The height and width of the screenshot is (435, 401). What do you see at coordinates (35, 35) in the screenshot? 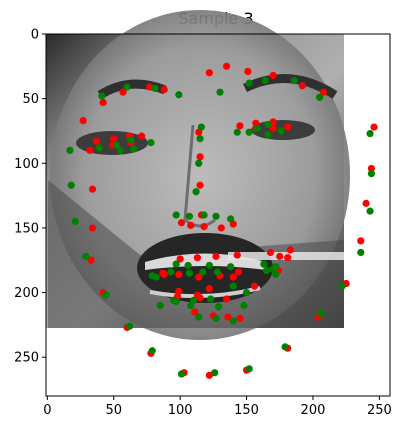
I see `y-tick-label: 0` at bounding box center [35, 35].